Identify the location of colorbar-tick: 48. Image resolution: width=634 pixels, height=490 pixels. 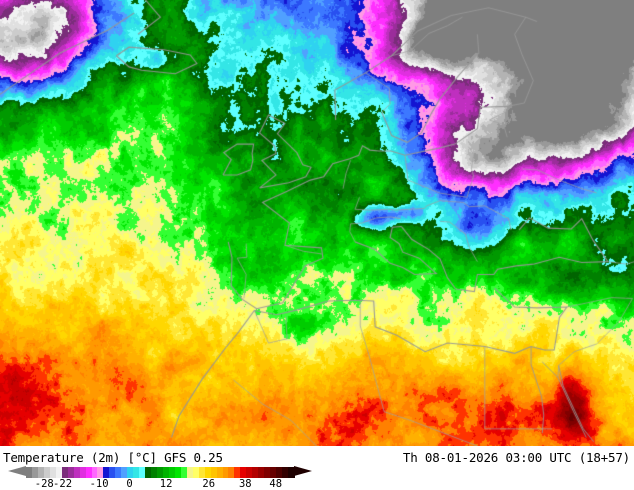
(276, 484).